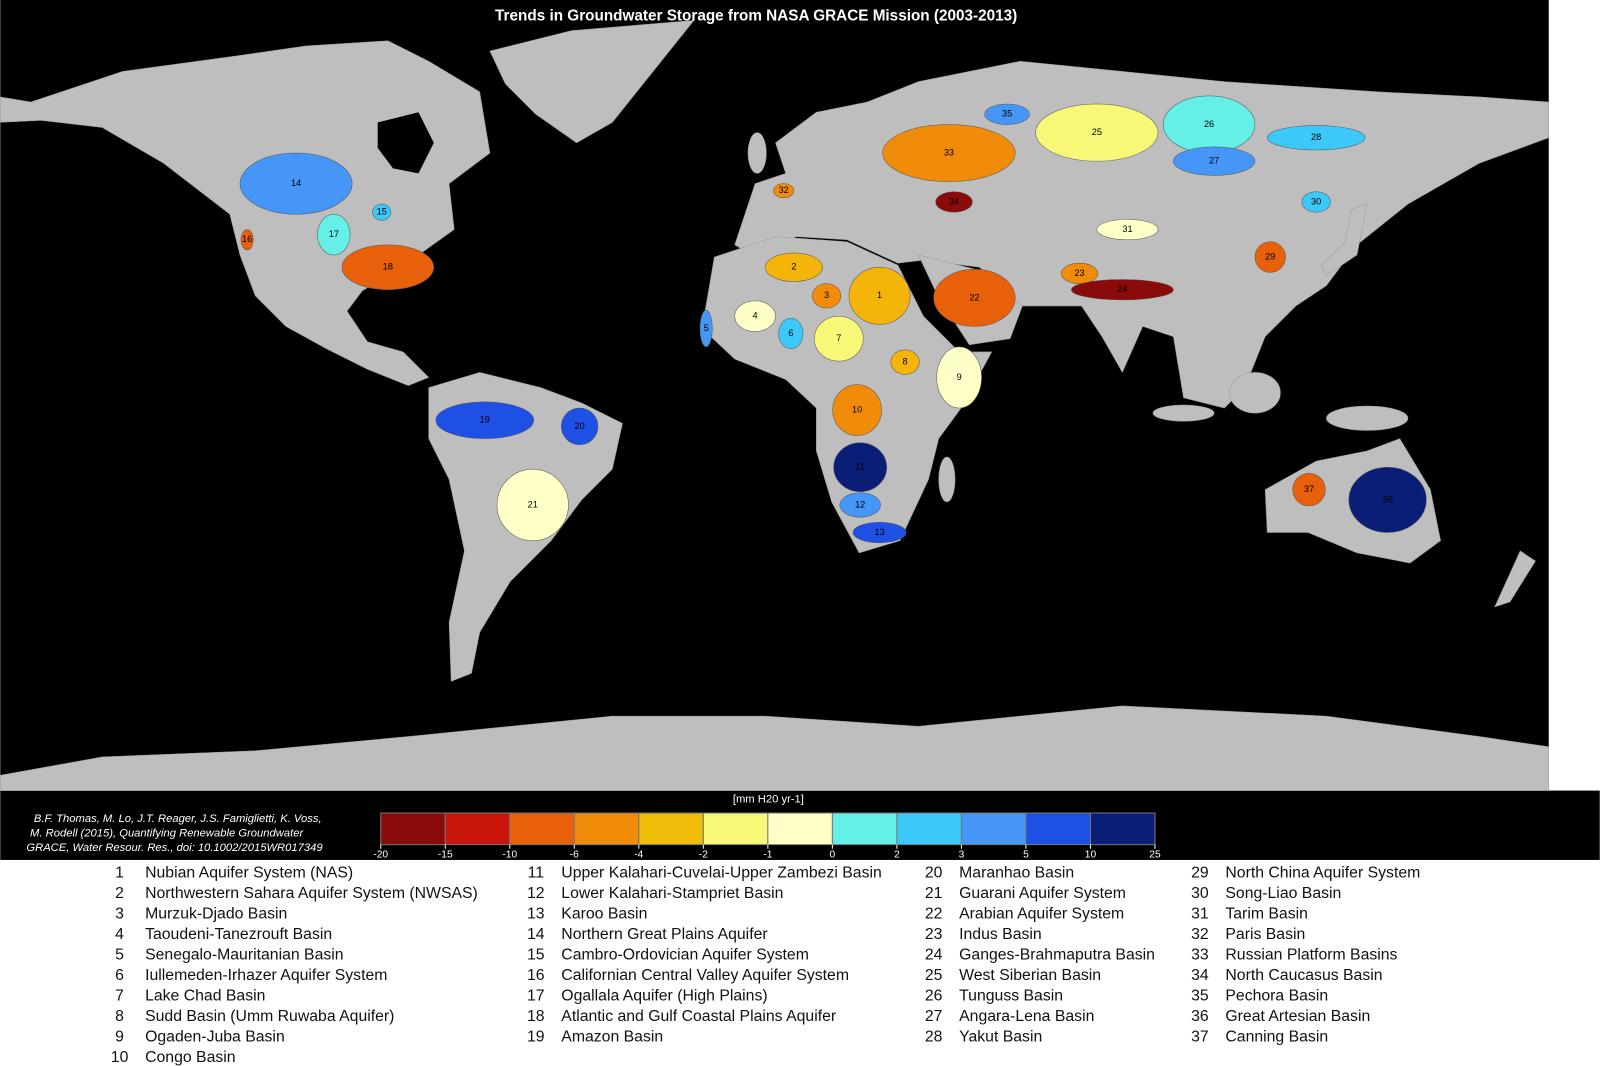  What do you see at coordinates (775, 748) in the screenshot?
I see `antarctica` at bounding box center [775, 748].